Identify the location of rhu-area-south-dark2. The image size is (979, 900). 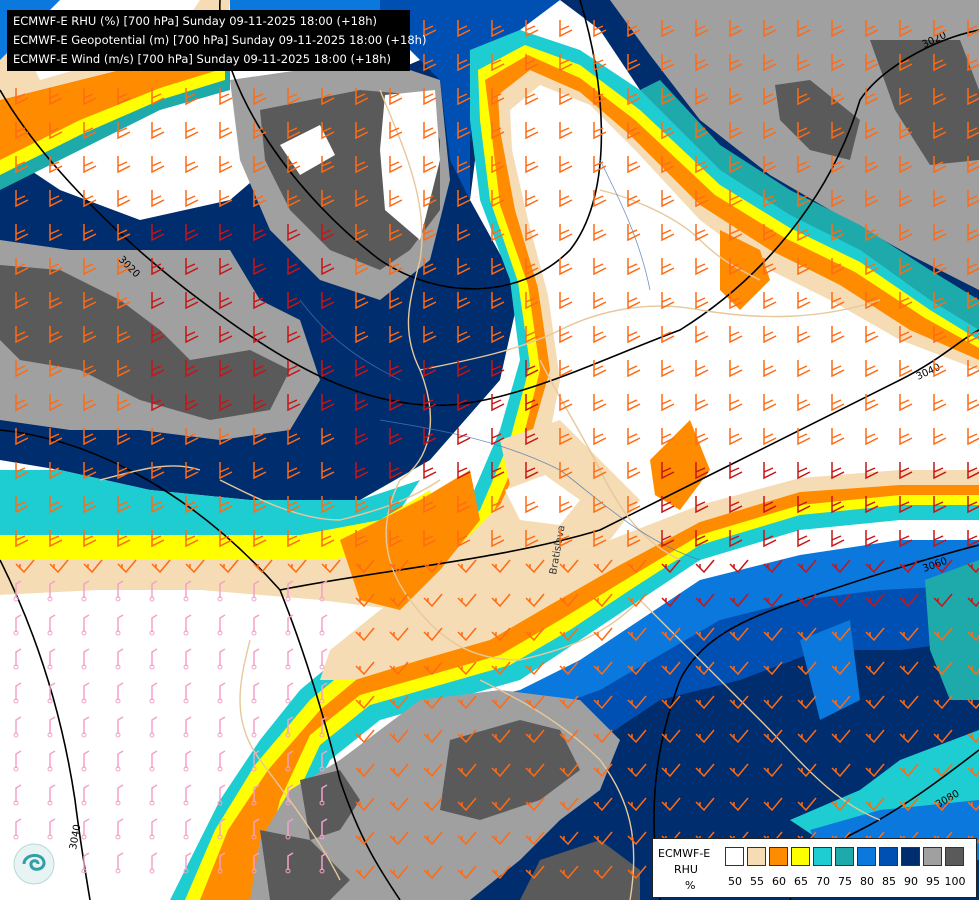
(510, 770).